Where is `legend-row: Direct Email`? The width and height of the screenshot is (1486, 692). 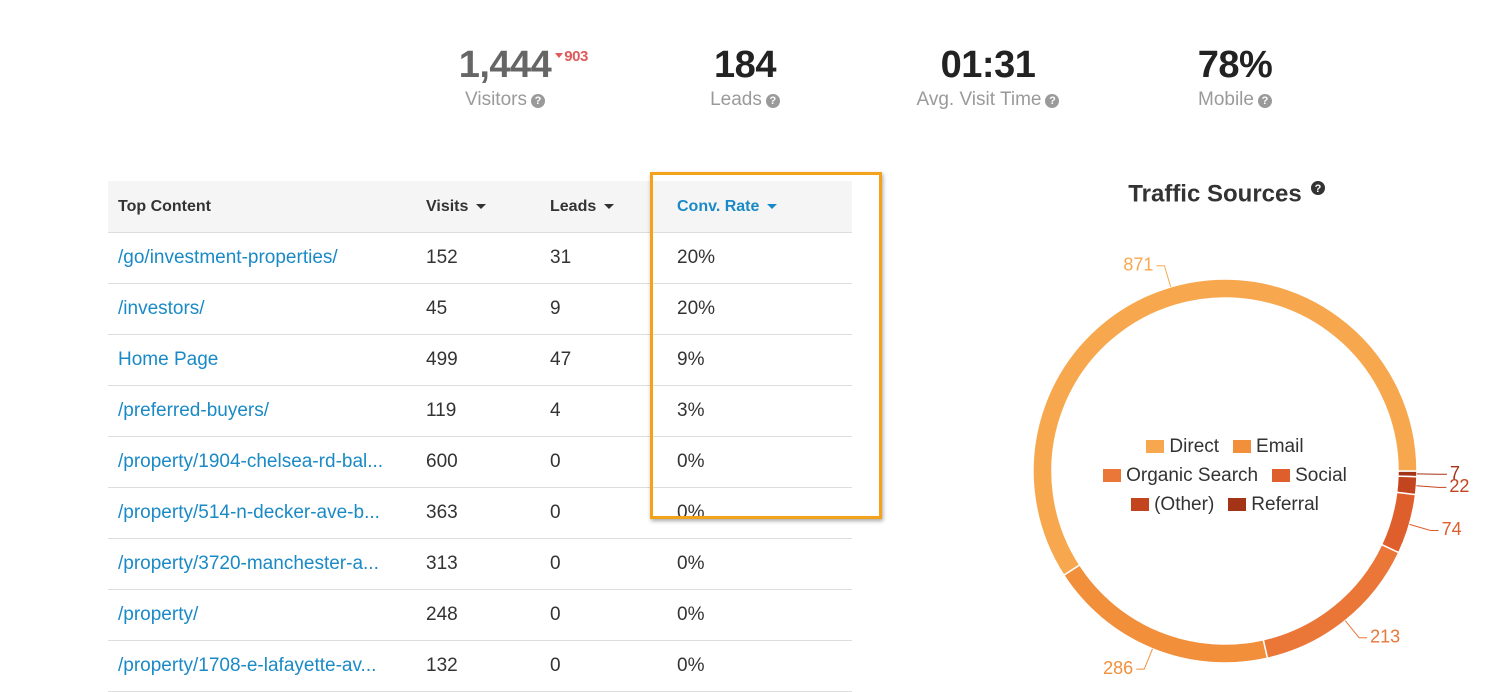
legend-row: Direct Email is located at coordinates (1225, 446).